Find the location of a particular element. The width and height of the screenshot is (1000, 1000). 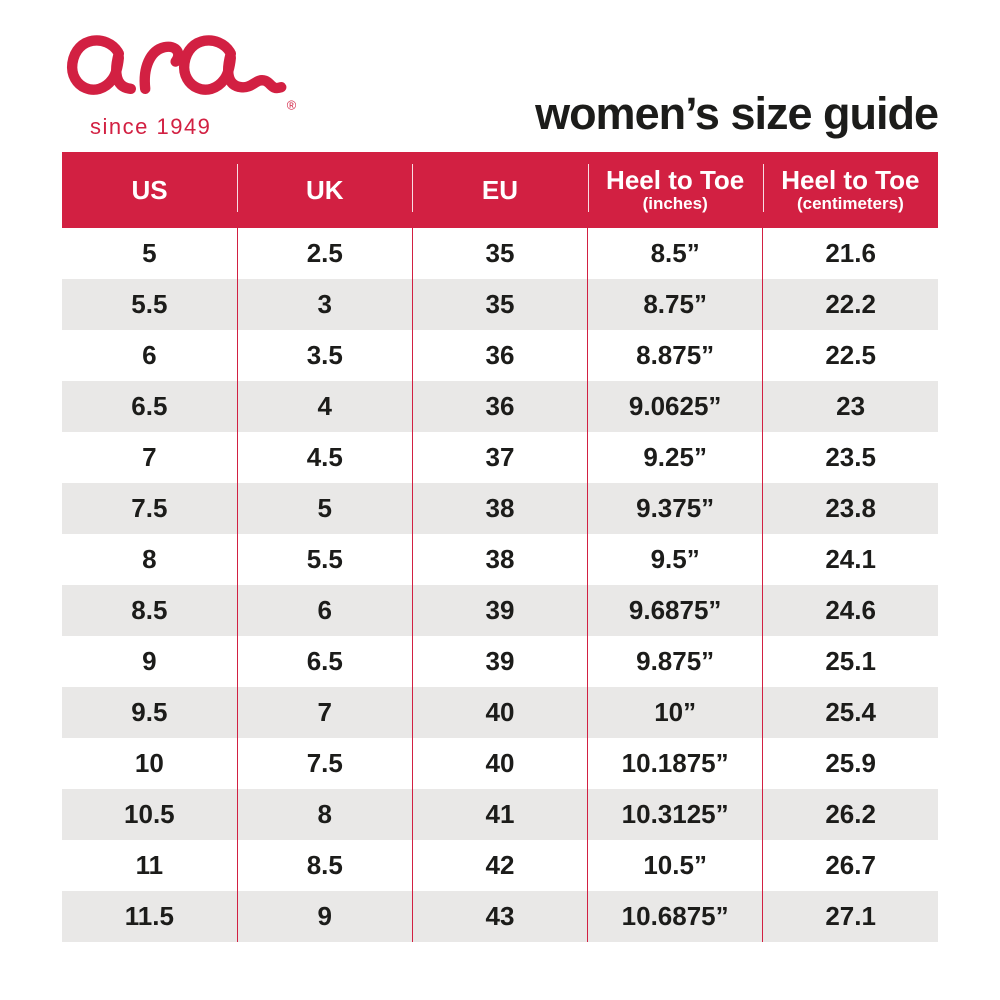

table-row: 9.5 7 40 10” 25.4 is located at coordinates (500, 712).